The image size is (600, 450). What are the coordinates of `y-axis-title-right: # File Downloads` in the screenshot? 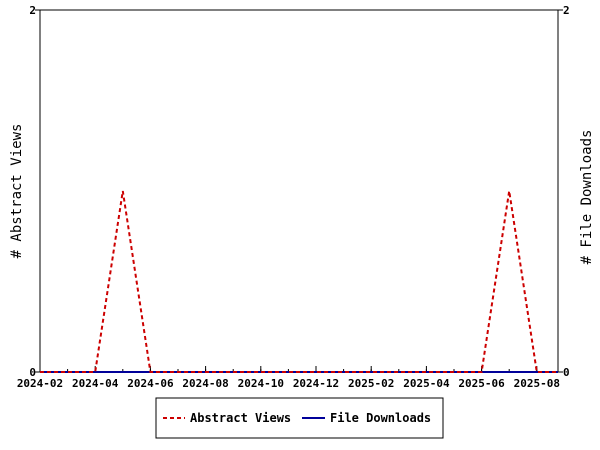 It's located at (587, 197).